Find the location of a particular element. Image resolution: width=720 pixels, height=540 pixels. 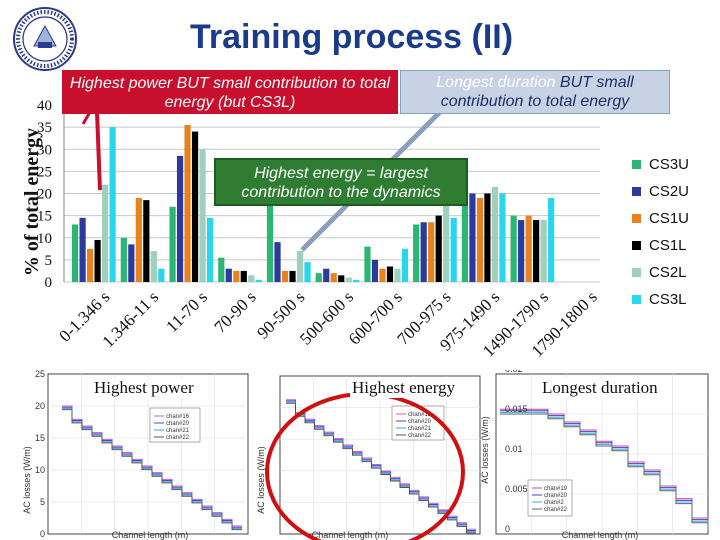

legend-item-cs3l: CS3L is located at coordinates (659, 299).